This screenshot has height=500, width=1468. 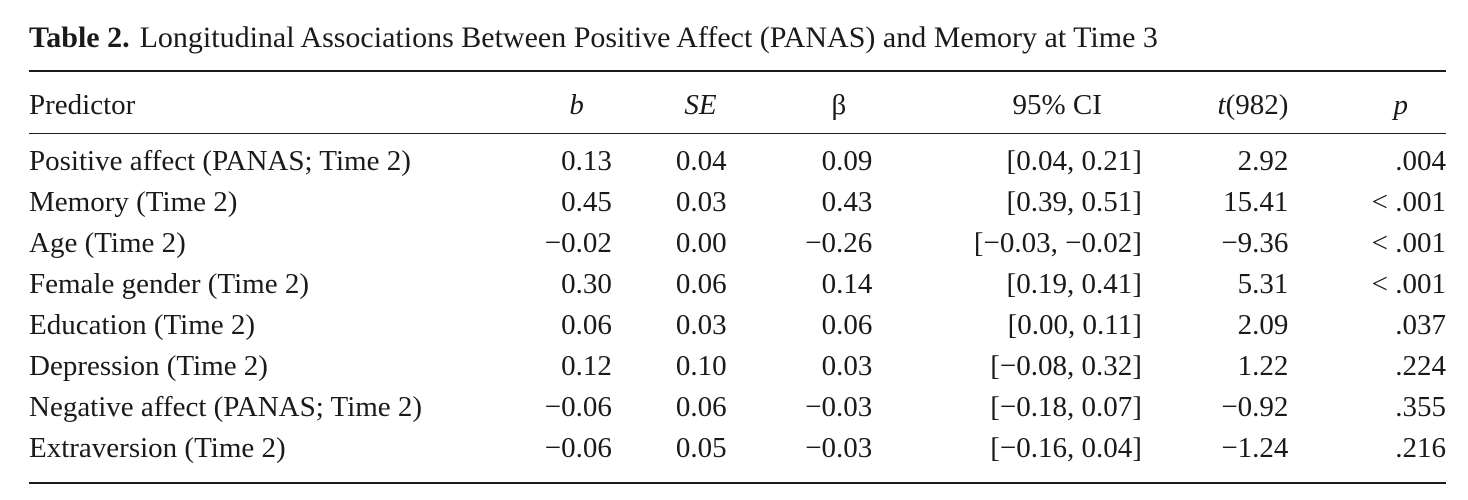 What do you see at coordinates (1263, 366) in the screenshot?
I see `cell-t: 1.22` at bounding box center [1263, 366].